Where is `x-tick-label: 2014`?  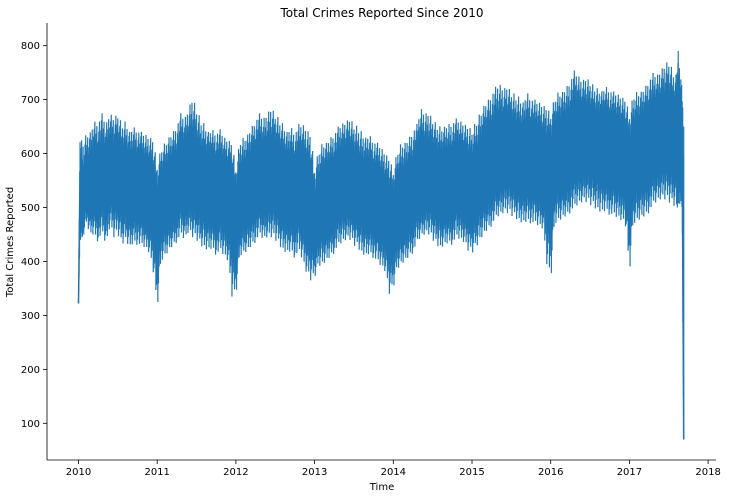
x-tick-label: 2014 is located at coordinates (393, 472).